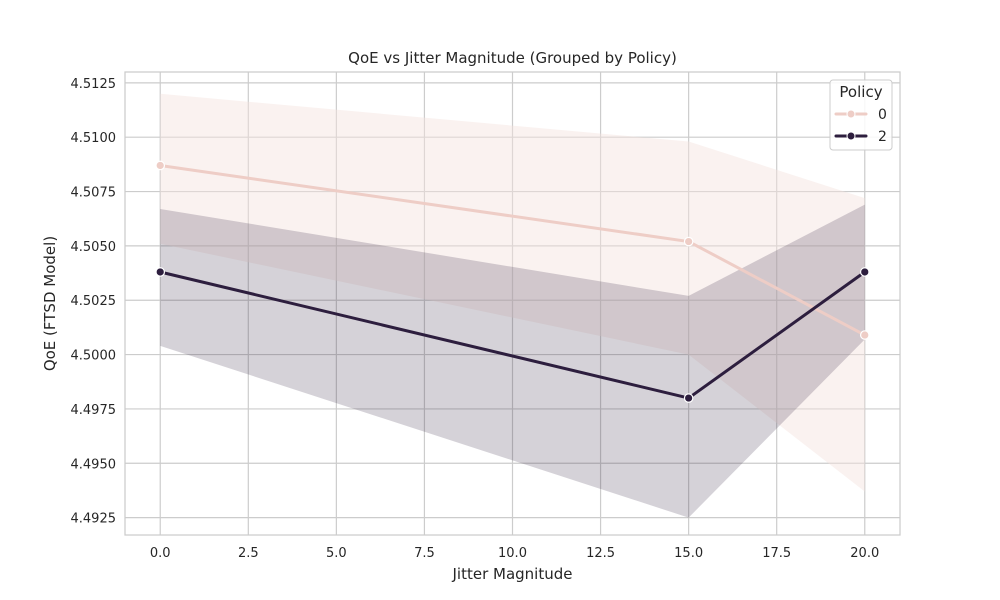  I want to click on y-tick-label: 4.5050, so click(94, 247).